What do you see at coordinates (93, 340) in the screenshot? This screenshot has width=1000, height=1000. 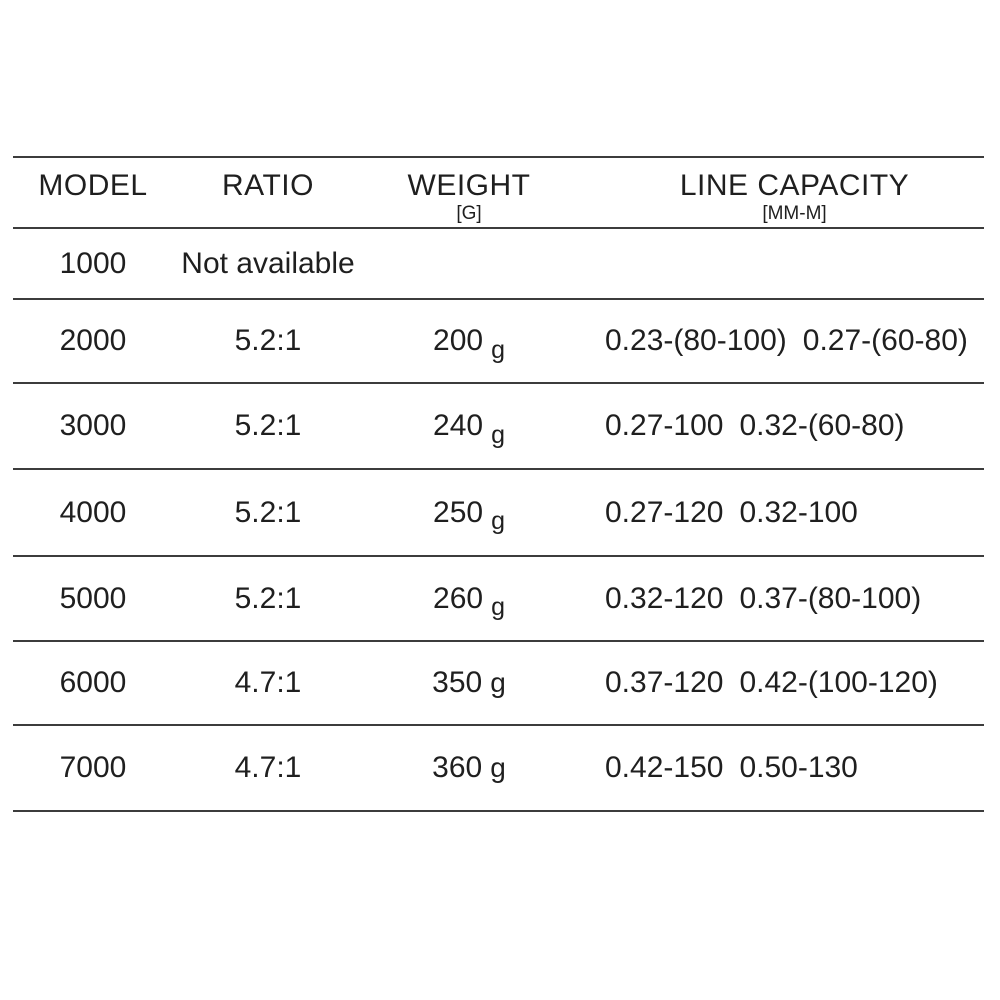 I see `model-cell: 2000` at bounding box center [93, 340].